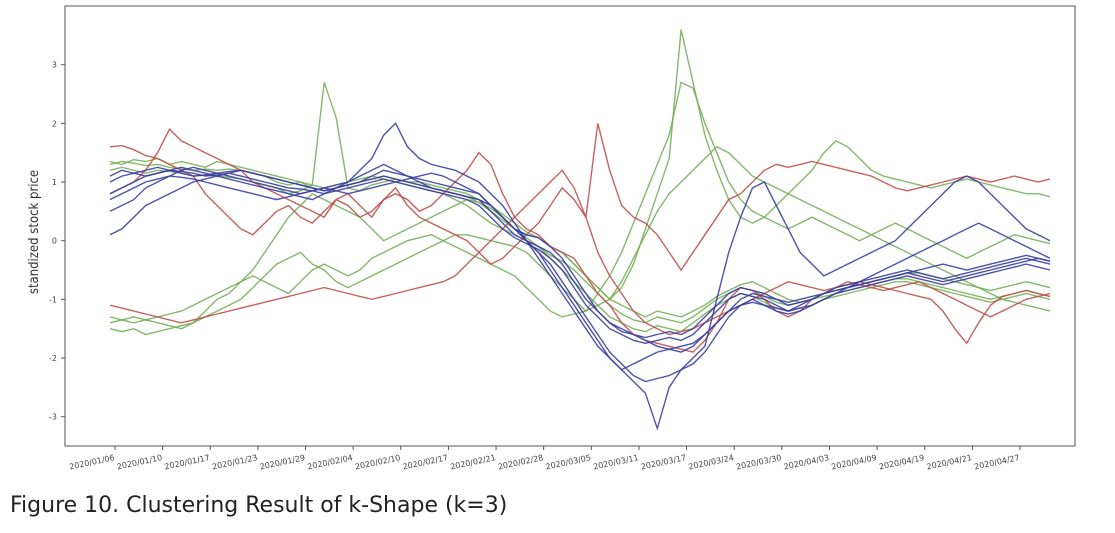  I want to click on y-tick-label: -2, so click(53, 358).